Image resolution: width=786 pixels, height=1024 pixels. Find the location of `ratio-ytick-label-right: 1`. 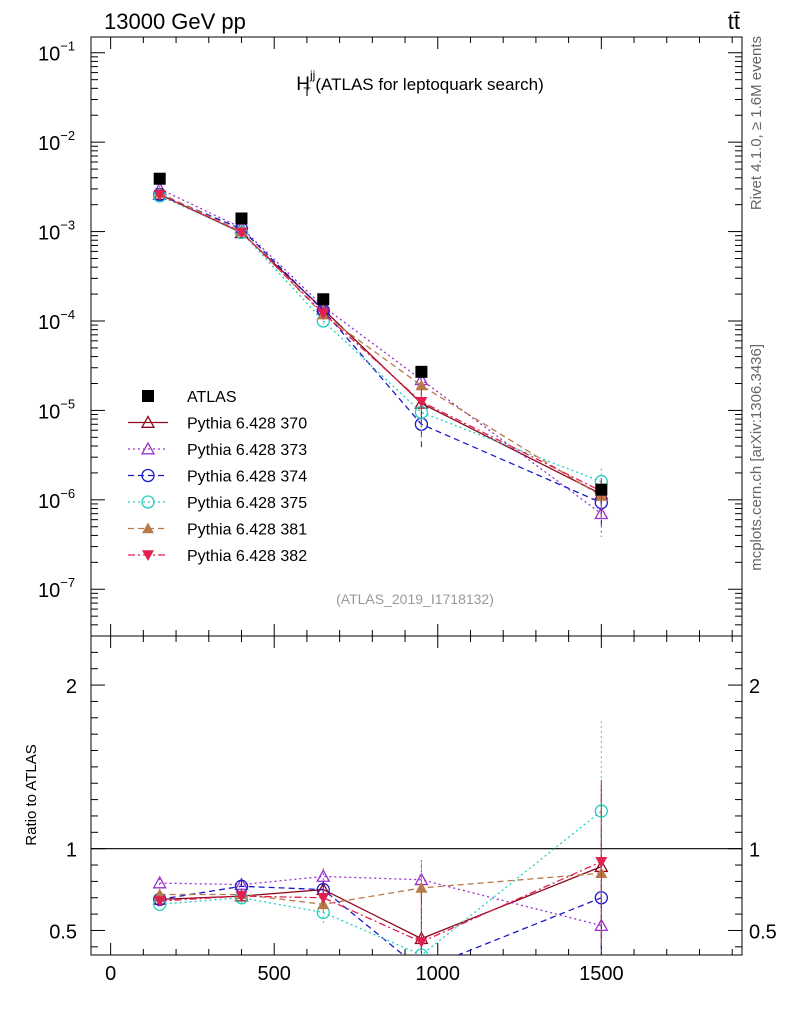

ratio-ytick-label-right: 1 is located at coordinates (754, 851).